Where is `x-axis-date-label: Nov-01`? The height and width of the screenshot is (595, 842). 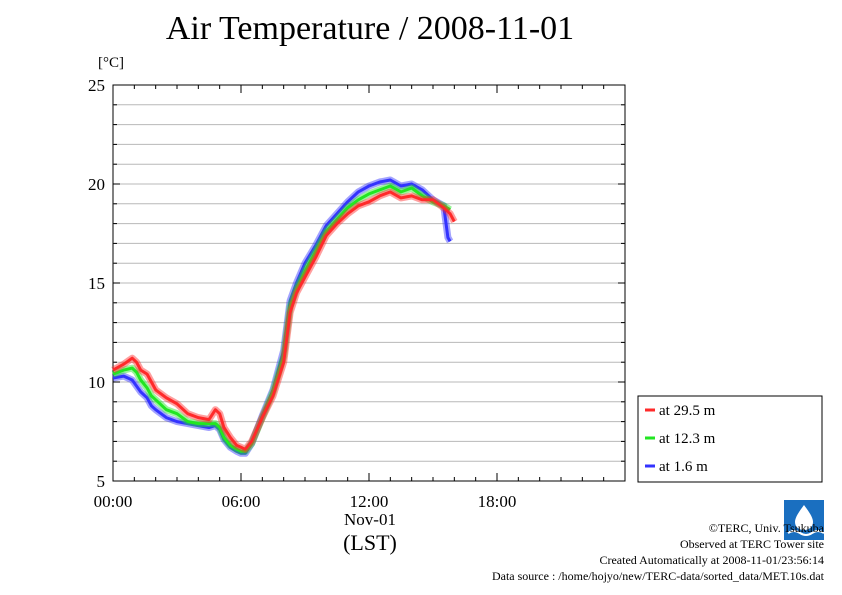 x-axis-date-label: Nov-01 is located at coordinates (370, 519).